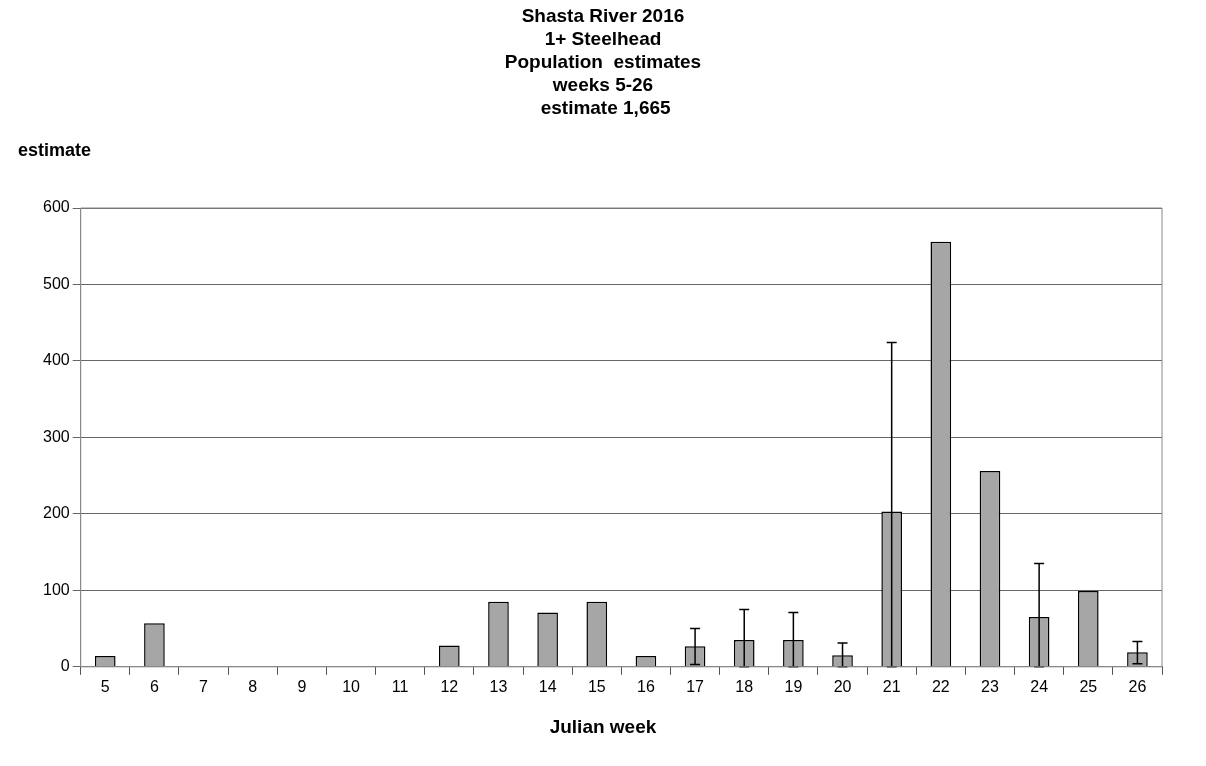  Describe the element at coordinates (253, 686) in the screenshot. I see `x-tick-label: 8` at that location.